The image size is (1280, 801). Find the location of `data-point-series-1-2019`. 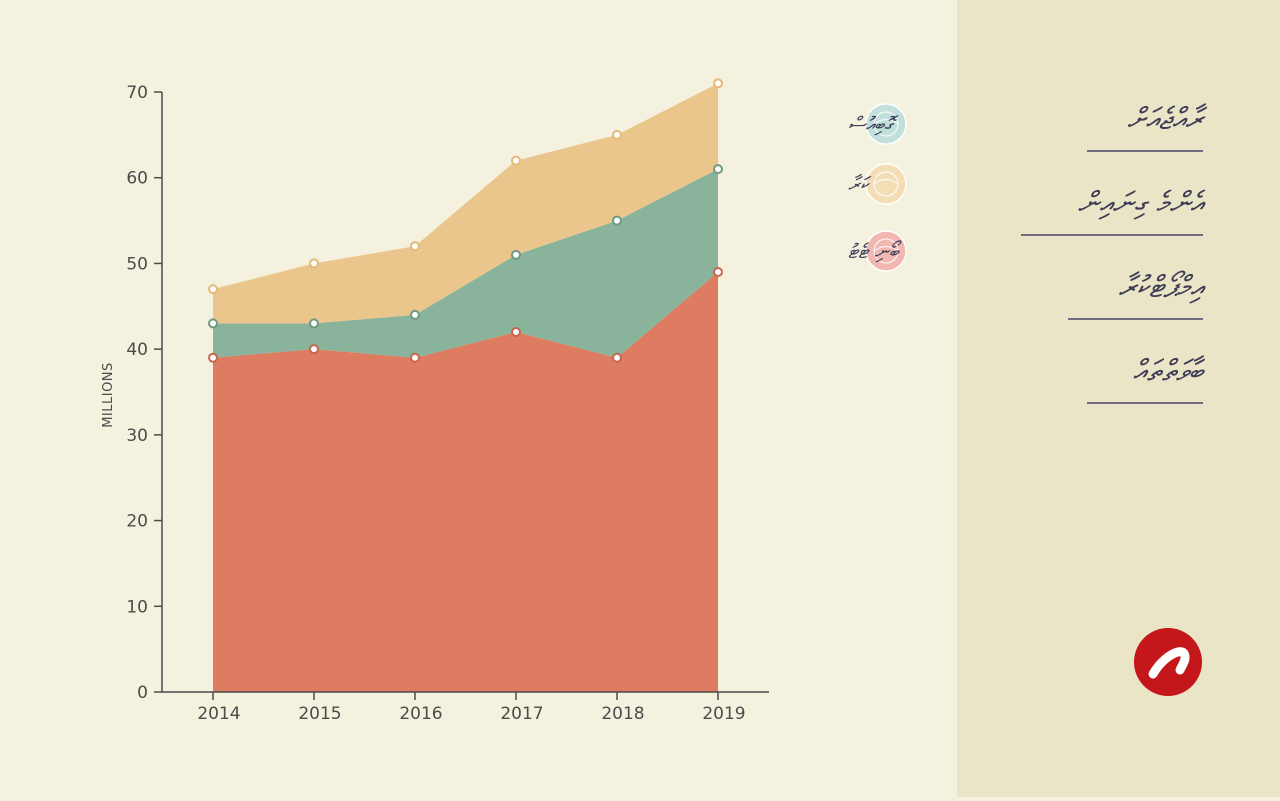

data-point-series-1-2019 is located at coordinates (718, 169).